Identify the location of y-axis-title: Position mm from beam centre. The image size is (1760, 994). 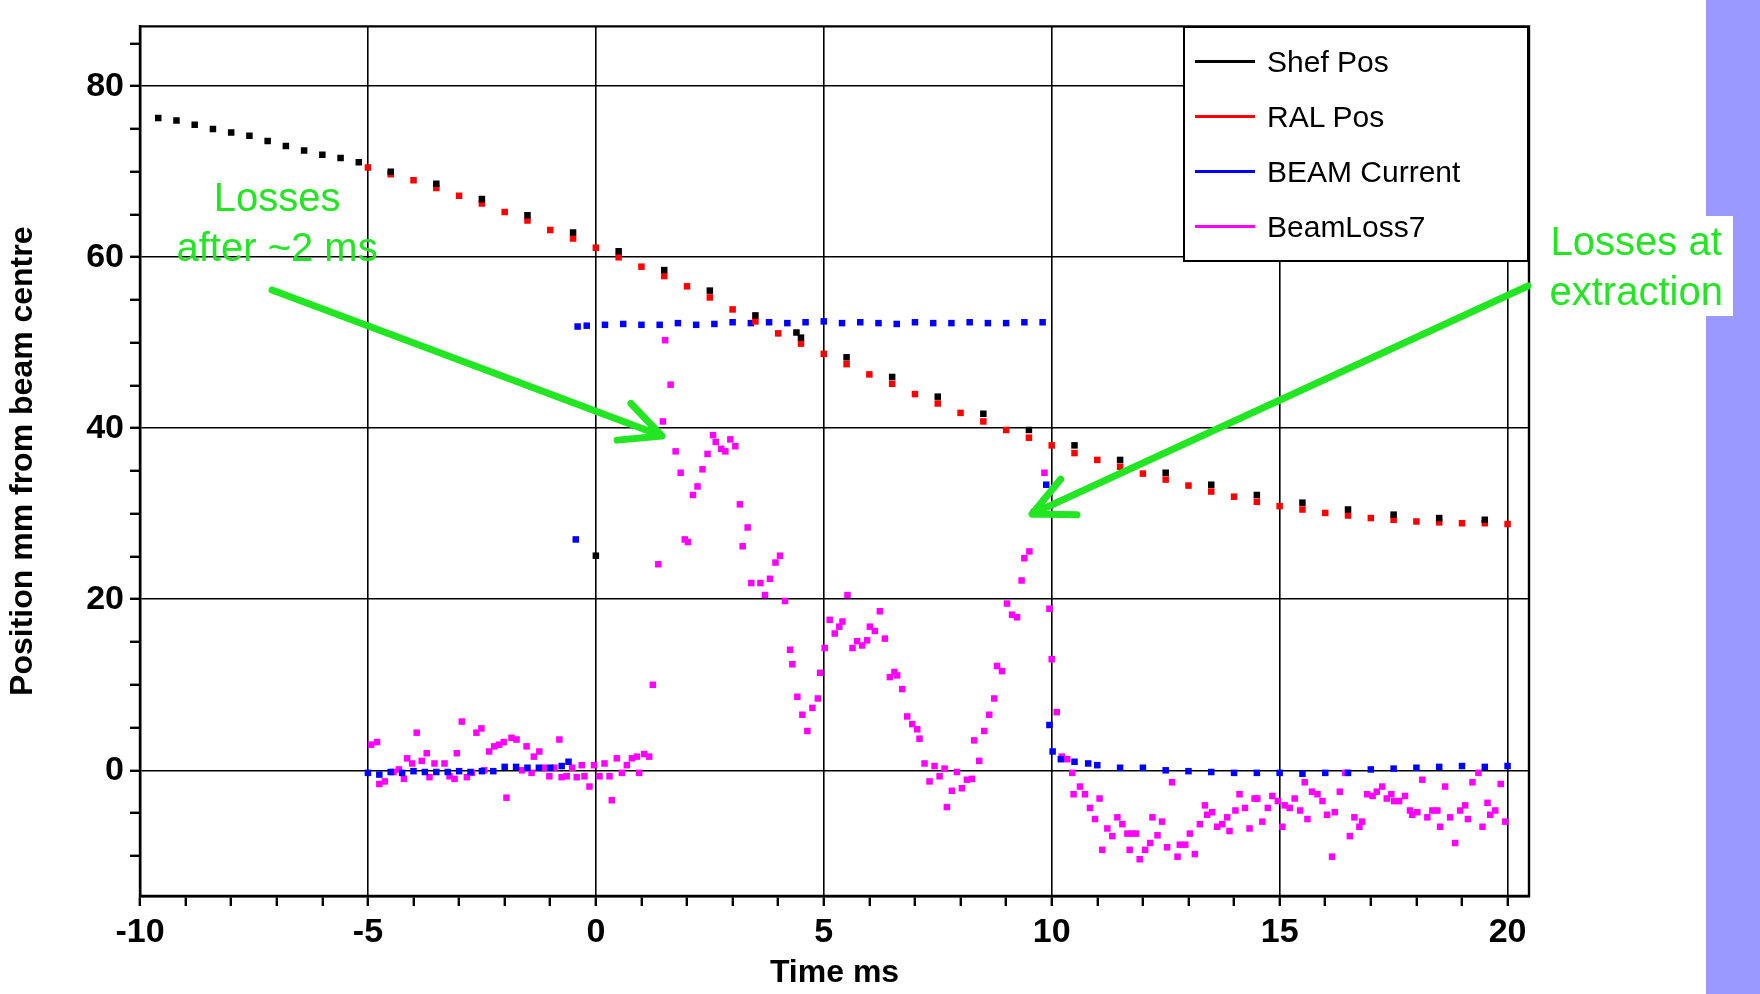
(21, 461).